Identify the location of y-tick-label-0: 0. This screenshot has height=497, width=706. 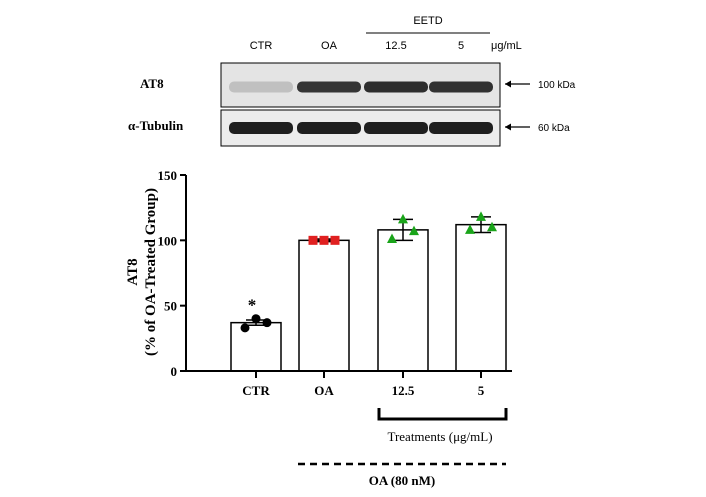
(174, 371).